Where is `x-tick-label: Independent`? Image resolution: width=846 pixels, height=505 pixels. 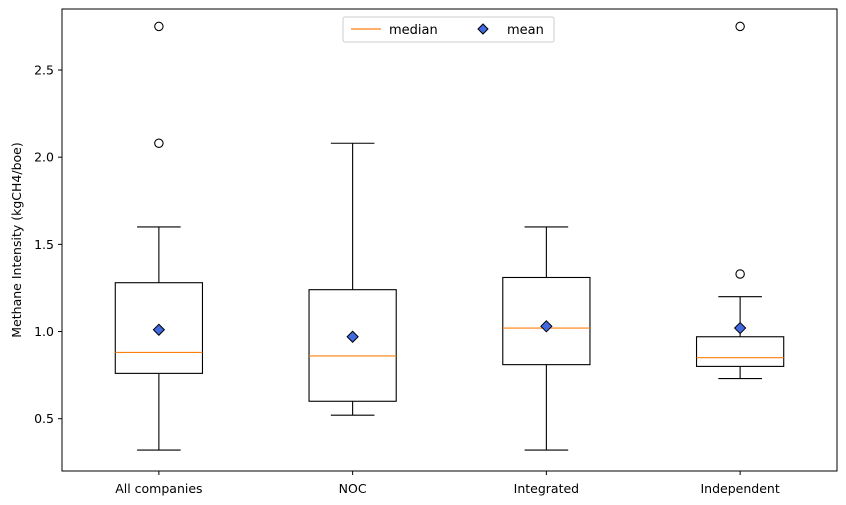
x-tick-label: Independent is located at coordinates (740, 488).